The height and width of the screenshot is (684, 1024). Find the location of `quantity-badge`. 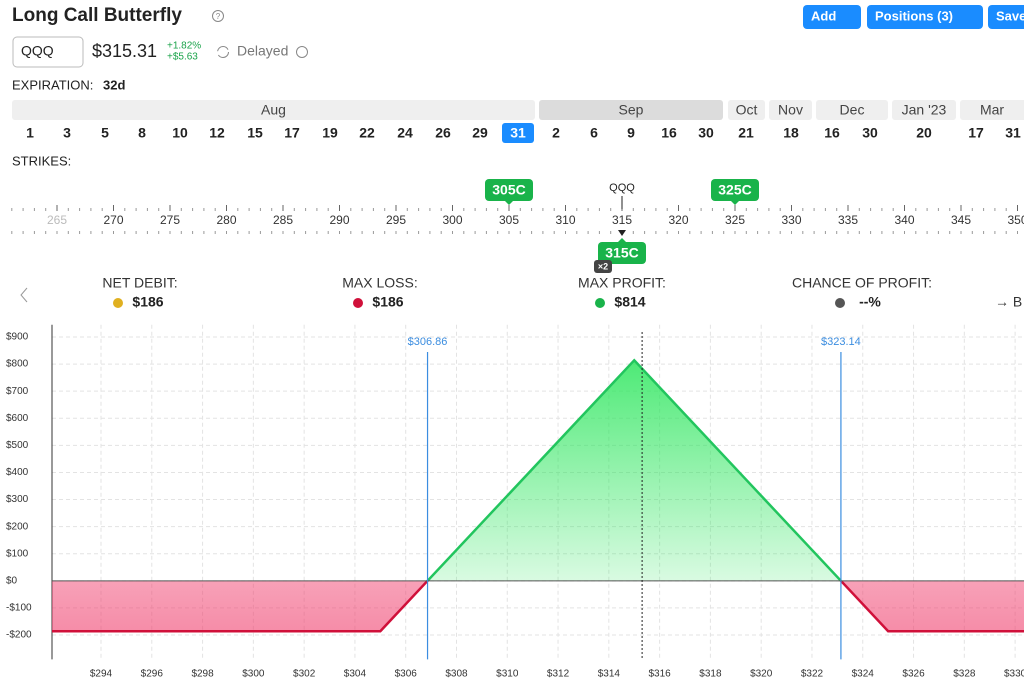

quantity-badge is located at coordinates (603, 266).